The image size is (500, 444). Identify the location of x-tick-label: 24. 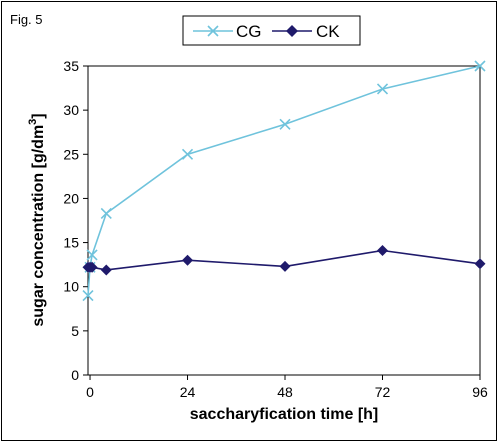
(188, 392).